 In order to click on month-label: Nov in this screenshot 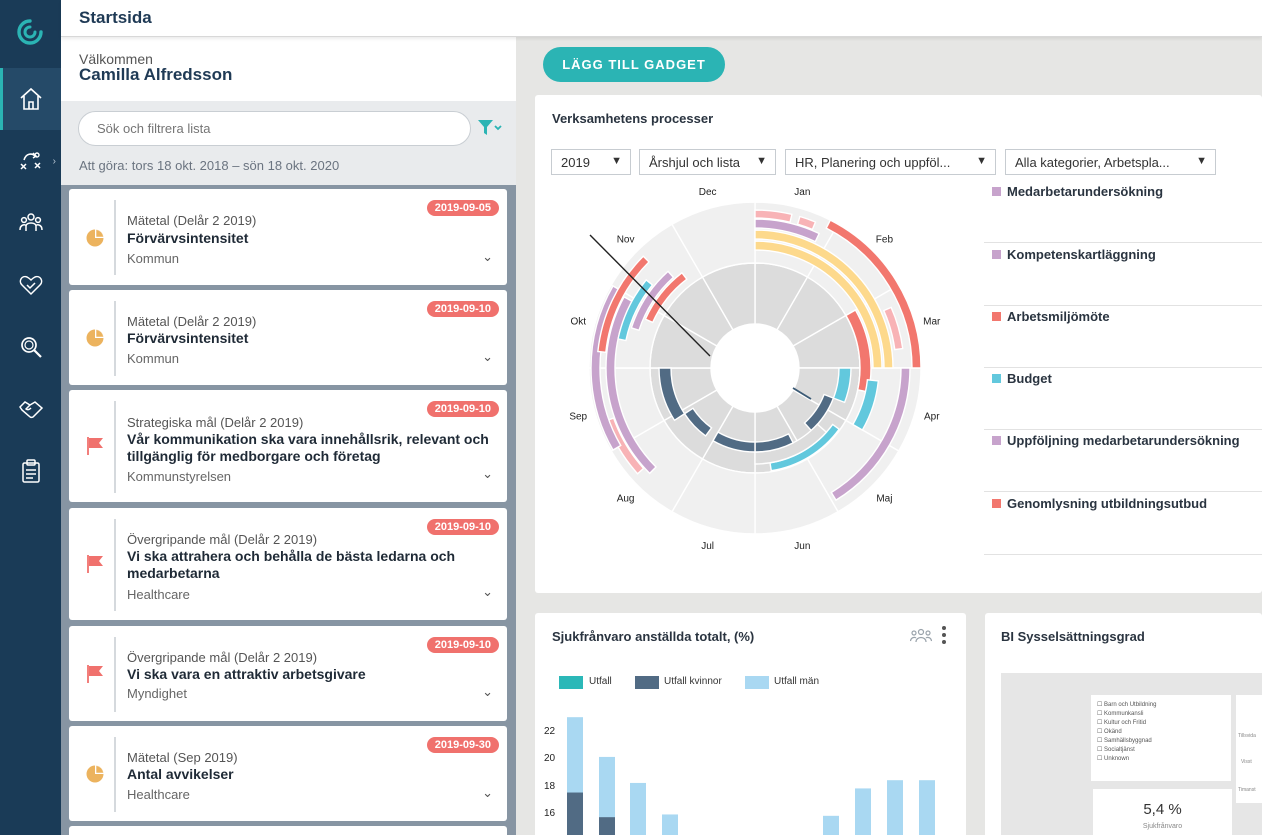, I will do `click(626, 240)`.